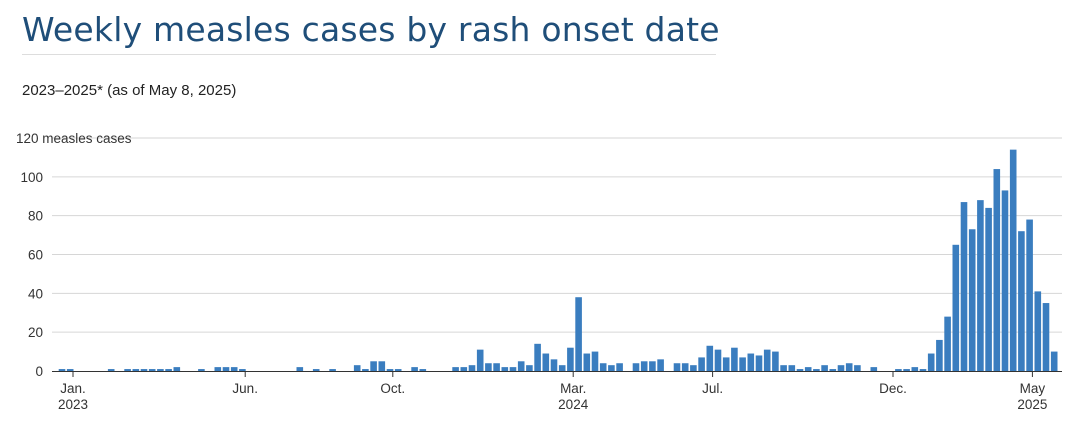 The height and width of the screenshot is (429, 1082). Describe the element at coordinates (39, 371) in the screenshot. I see `y-tick-label: 0` at that location.